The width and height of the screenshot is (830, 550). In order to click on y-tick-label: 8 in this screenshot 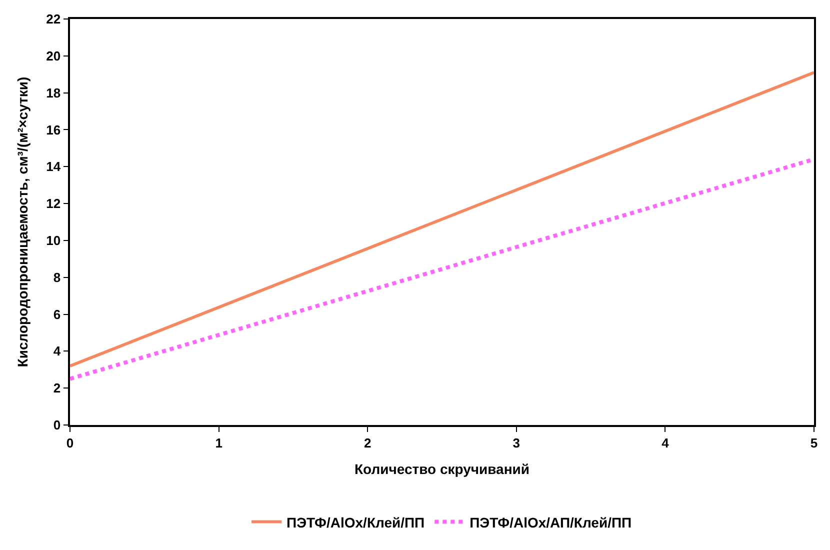, I will do `click(57, 277)`.